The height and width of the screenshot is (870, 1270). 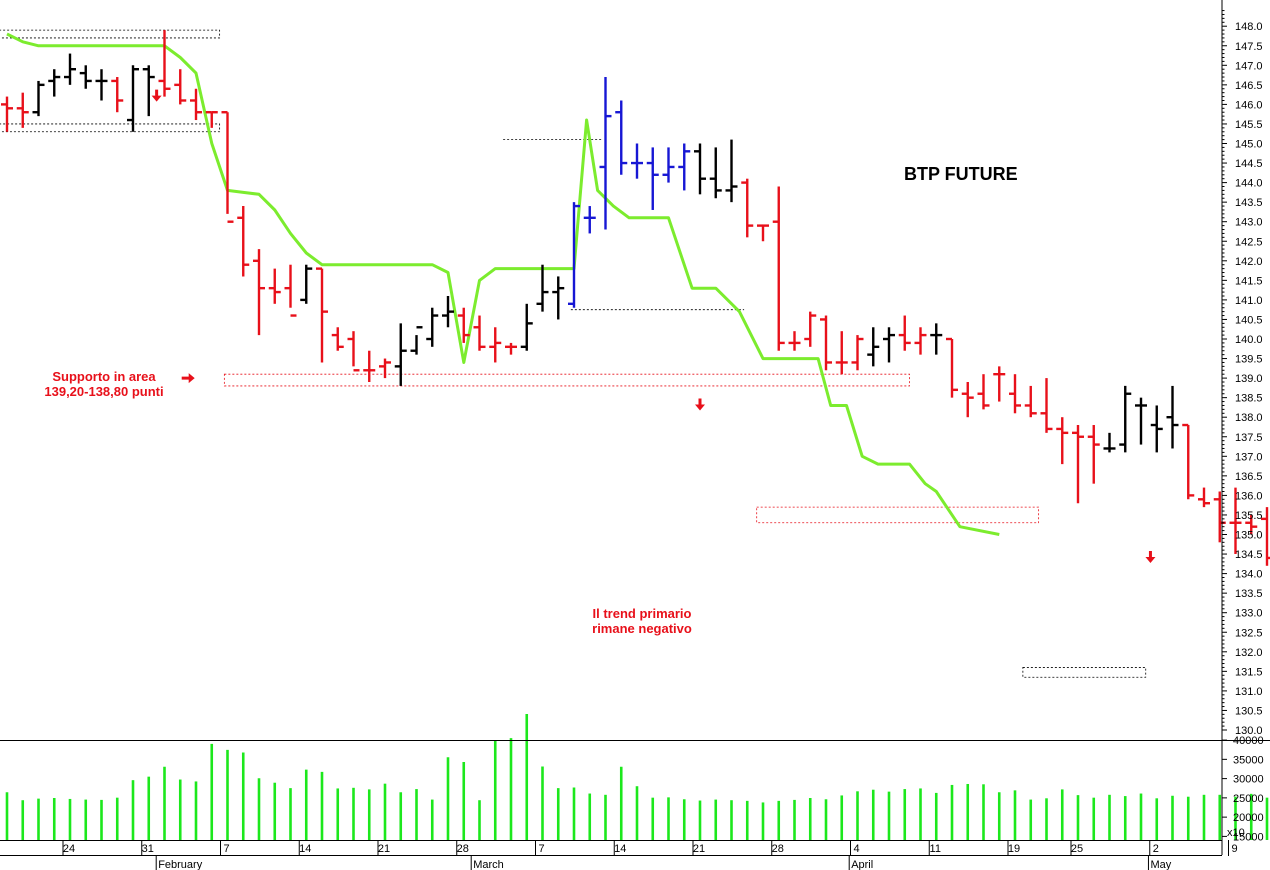 I want to click on day-tick-label: 9, so click(x=1234, y=849).